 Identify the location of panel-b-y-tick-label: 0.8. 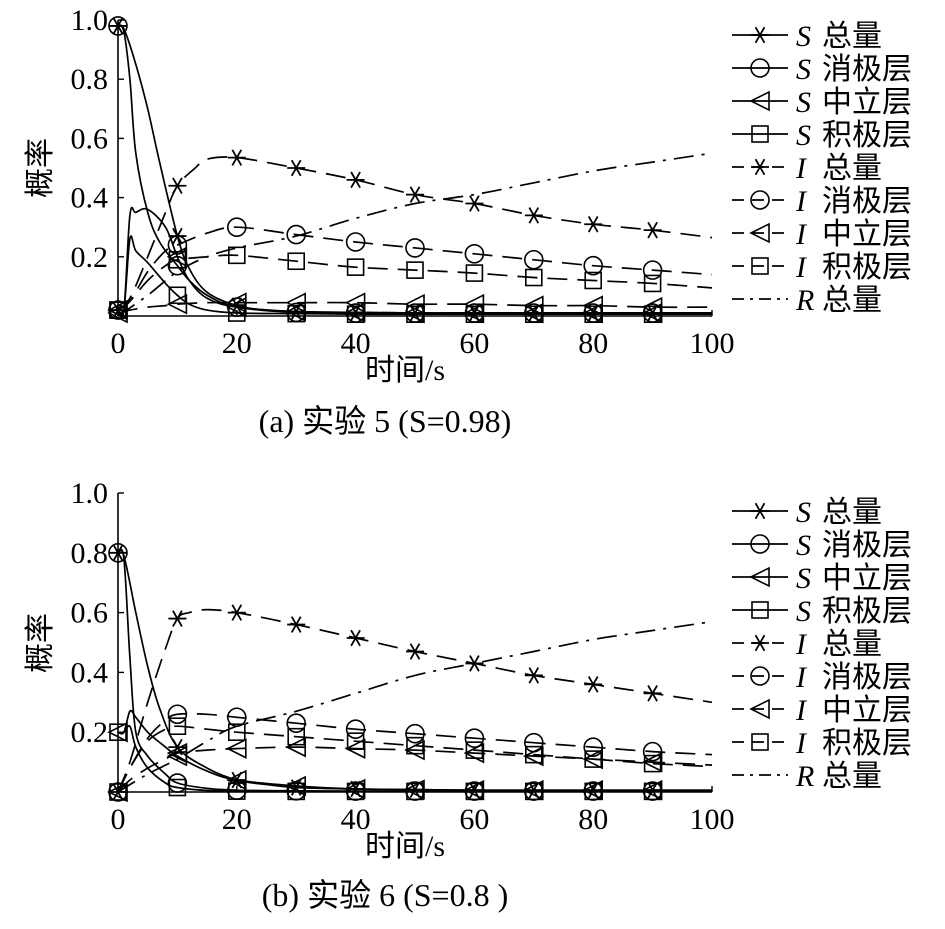
(90, 553).